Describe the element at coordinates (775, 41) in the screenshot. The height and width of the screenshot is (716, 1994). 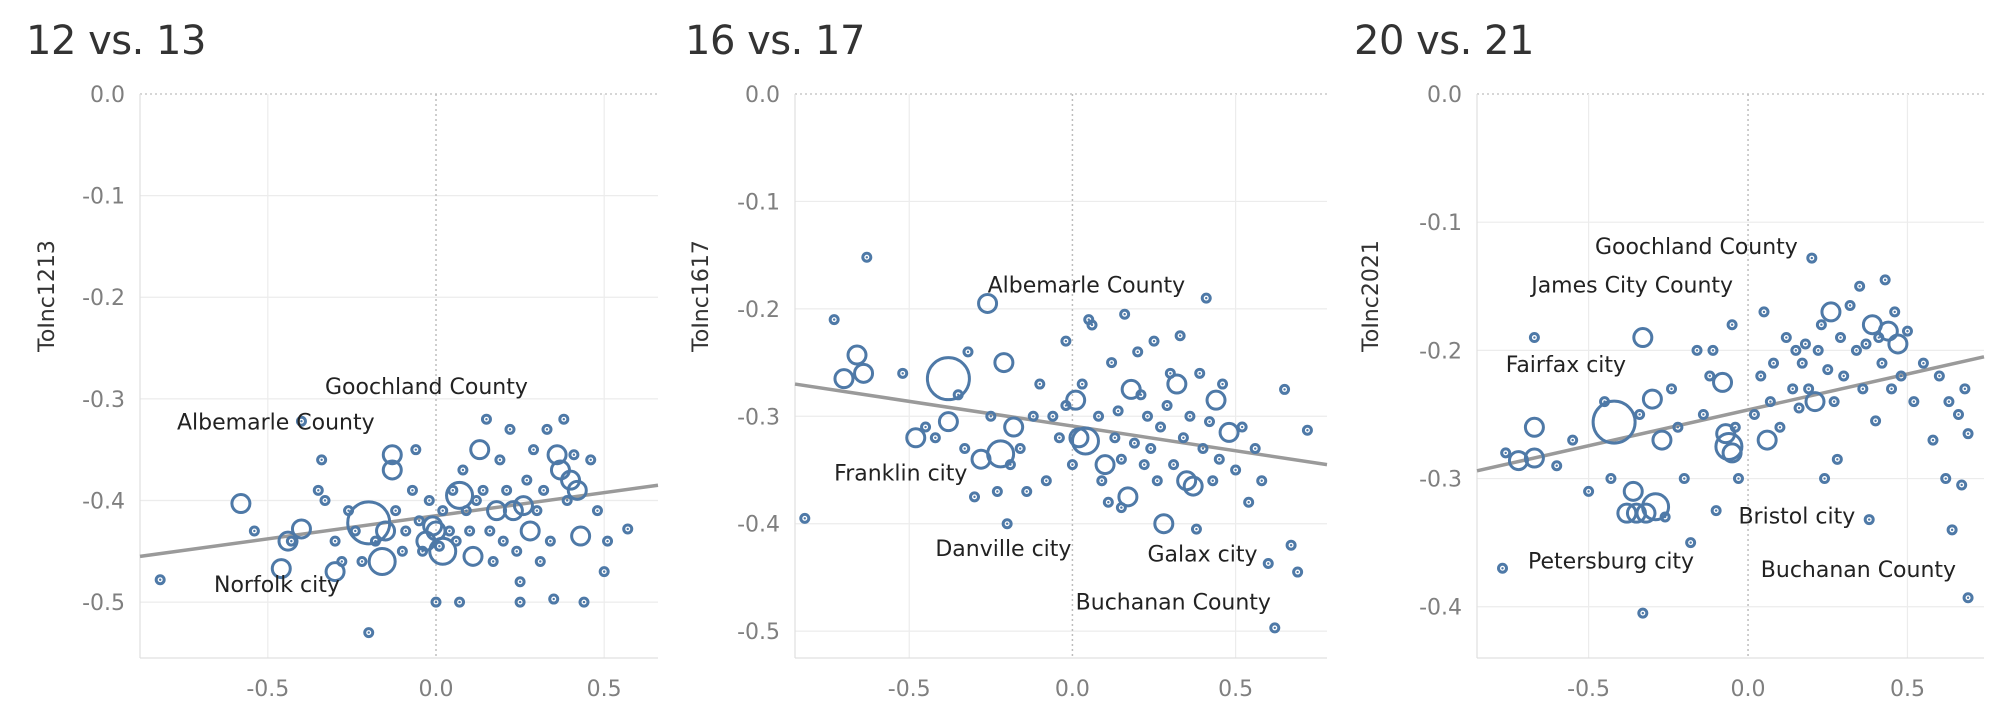
I see `chart-title-2: 16 vs. 17` at that location.